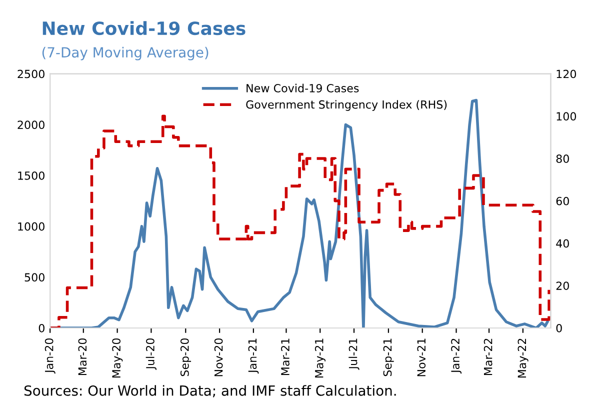 The image size is (589, 410). Describe the element at coordinates (354, 354) in the screenshot. I see `x-tick-label: Jul-21` at that location.